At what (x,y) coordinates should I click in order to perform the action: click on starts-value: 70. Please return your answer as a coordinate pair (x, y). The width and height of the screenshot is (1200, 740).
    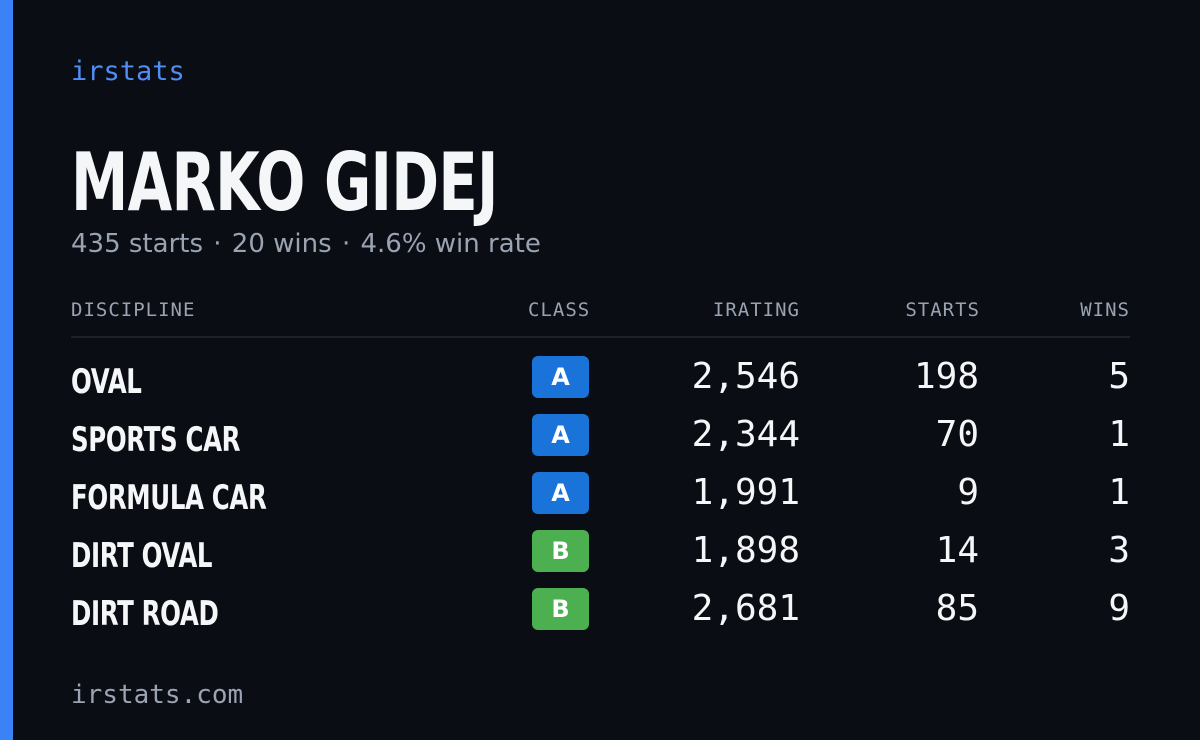
    Looking at the image, I should click on (957, 434).